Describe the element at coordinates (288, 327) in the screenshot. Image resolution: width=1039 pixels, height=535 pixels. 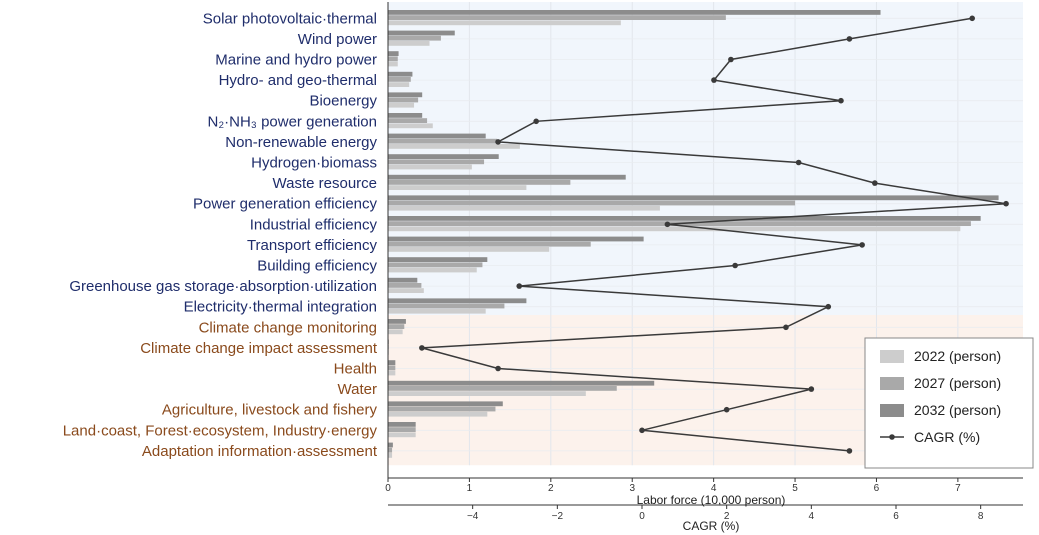
I see `category-label-15: Climate change monitoring` at that location.